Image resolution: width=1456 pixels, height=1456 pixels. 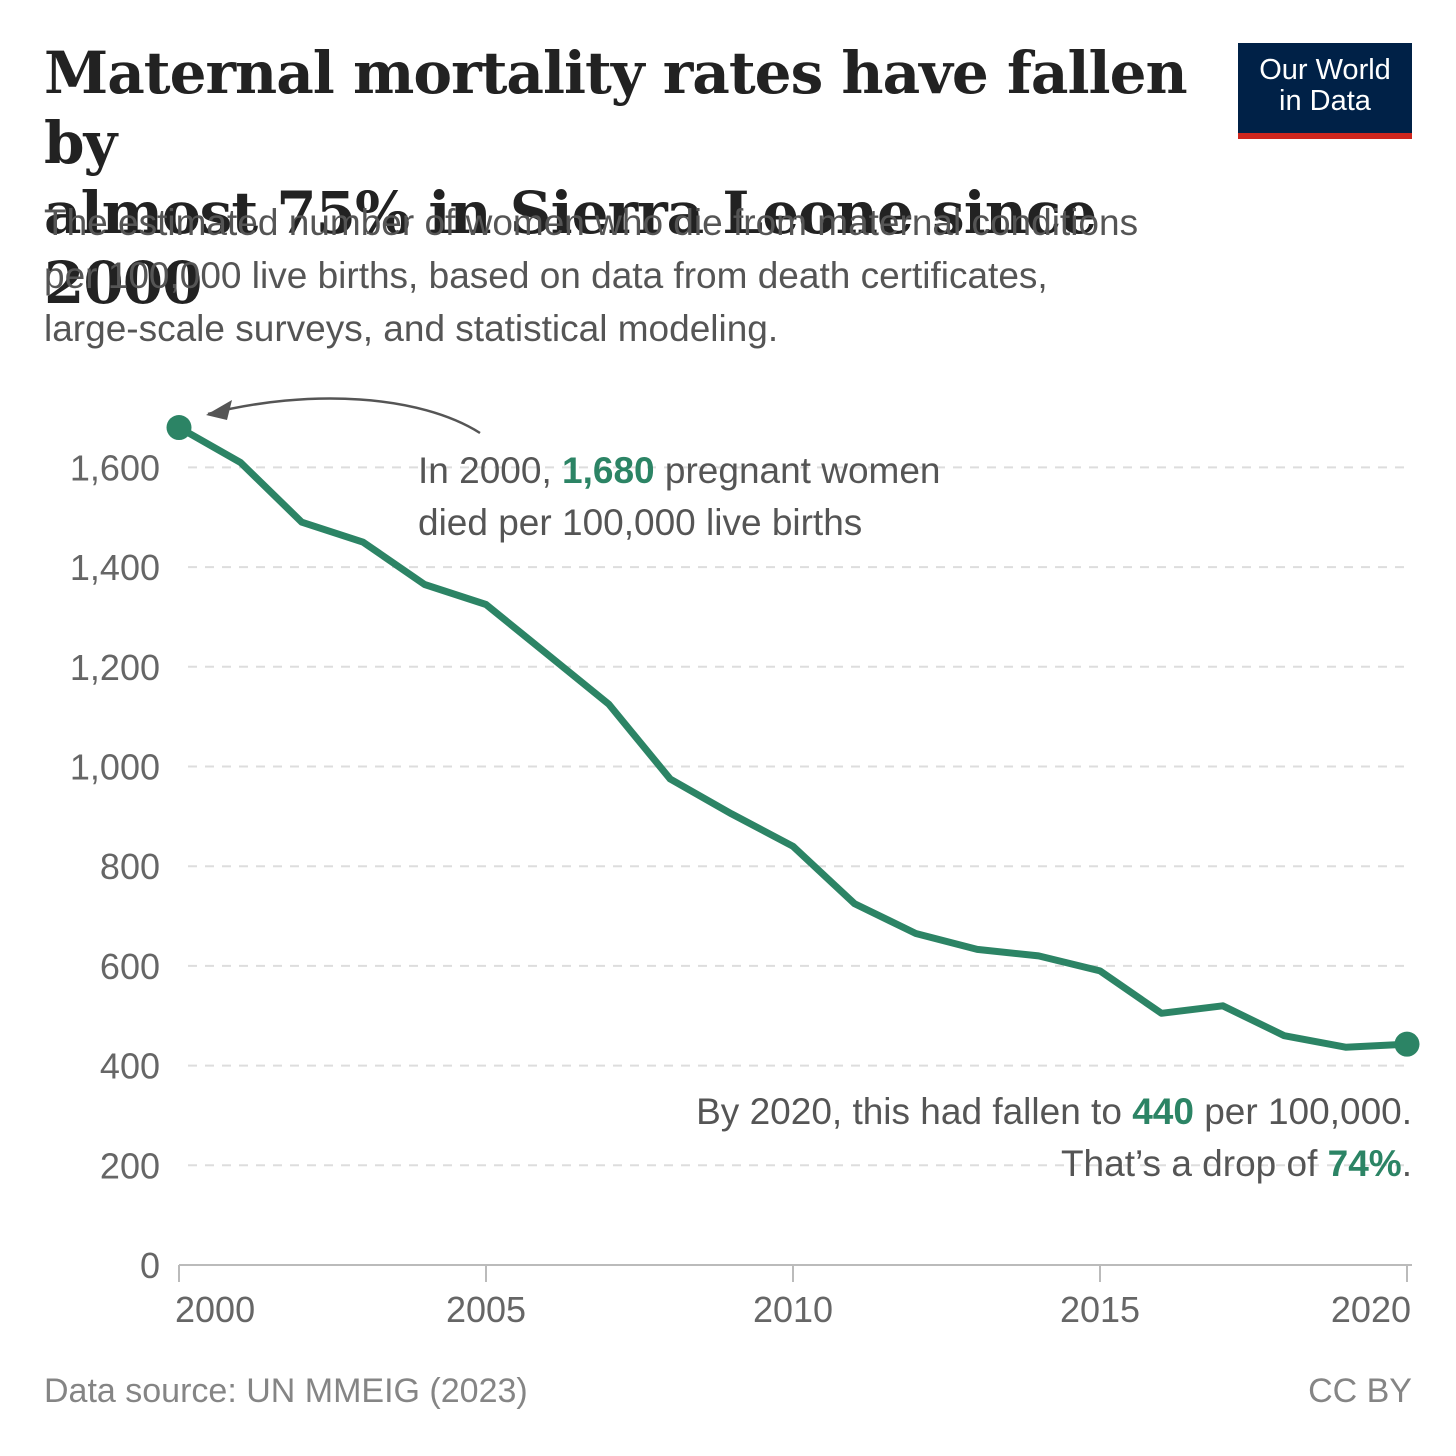 What do you see at coordinates (344, 416) in the screenshot?
I see `annotation-arrow` at bounding box center [344, 416].